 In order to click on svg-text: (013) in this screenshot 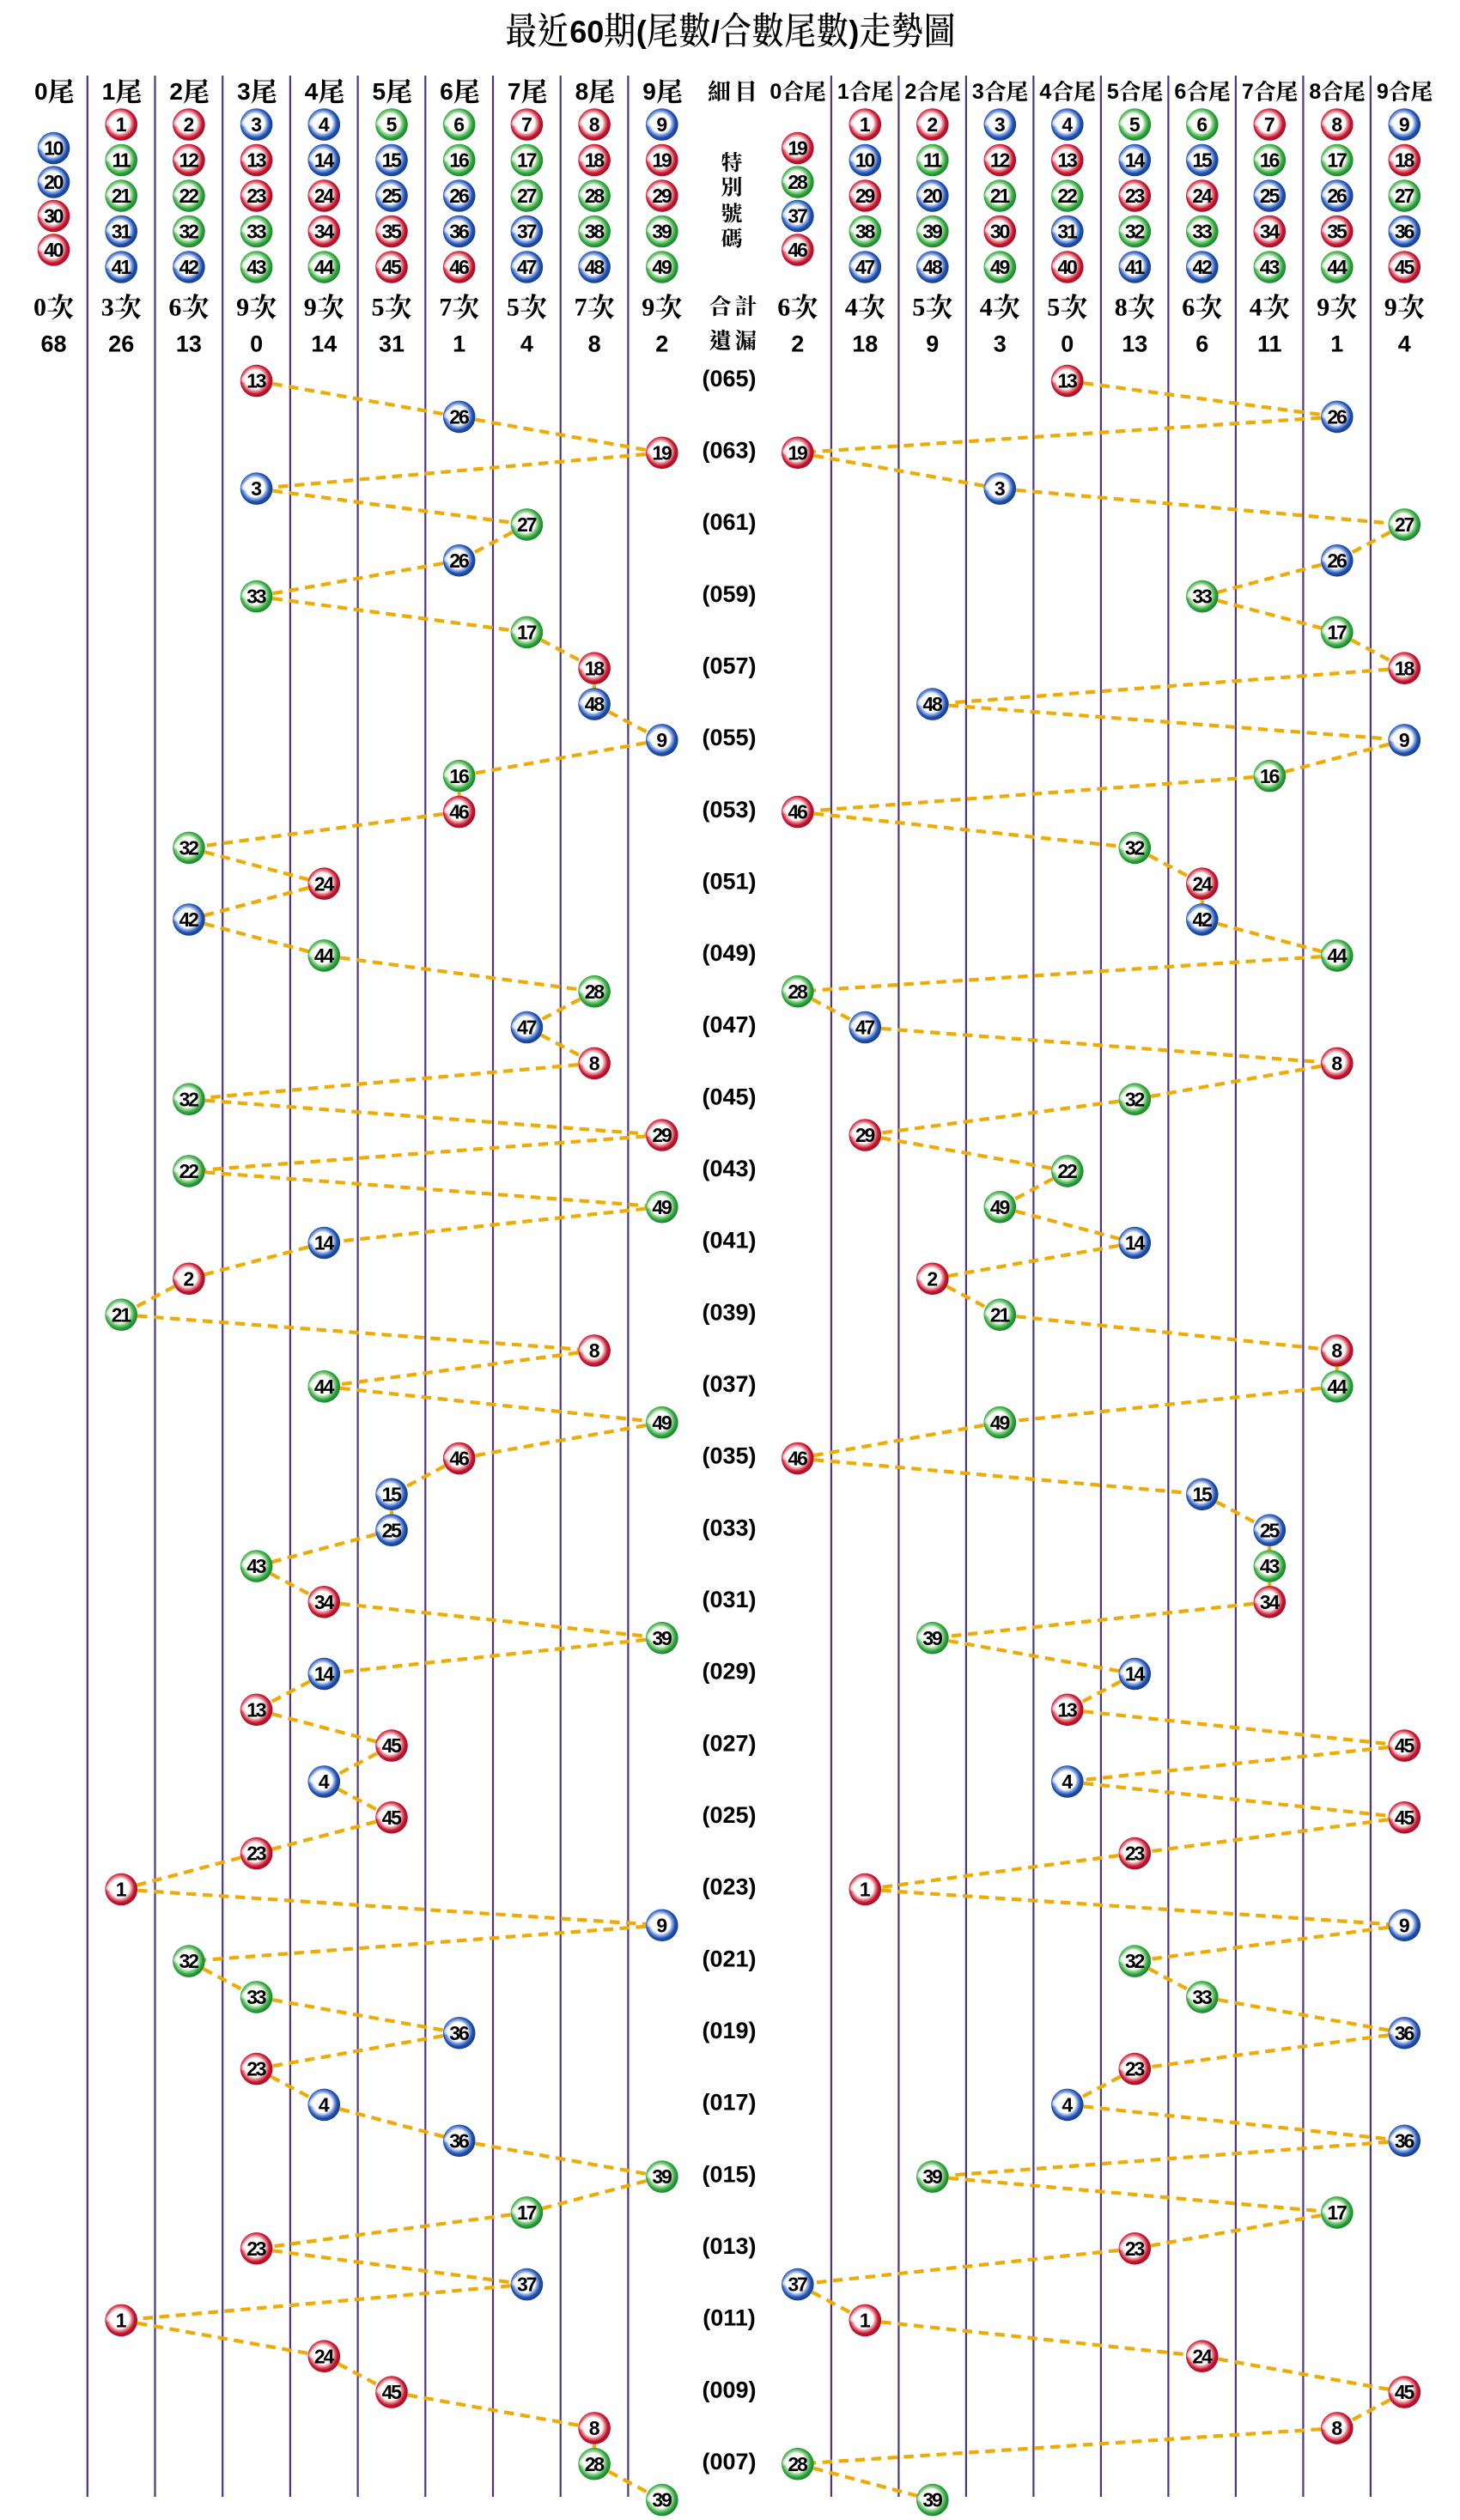, I will do `click(729, 2246)`.